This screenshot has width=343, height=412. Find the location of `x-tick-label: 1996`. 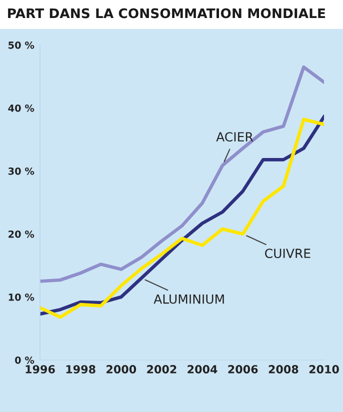

x-tick-label: 1996 is located at coordinates (40, 369).